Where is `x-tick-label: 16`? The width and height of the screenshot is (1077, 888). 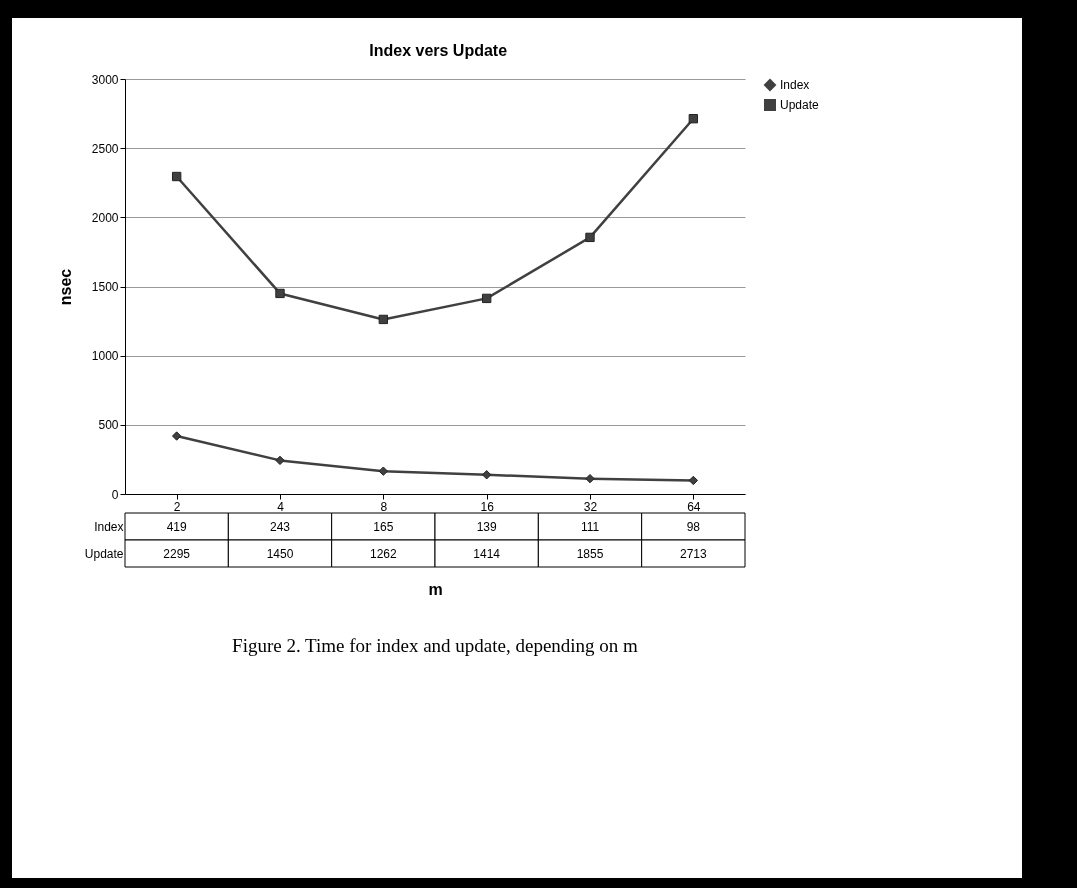 x-tick-label: 16 is located at coordinates (487, 506).